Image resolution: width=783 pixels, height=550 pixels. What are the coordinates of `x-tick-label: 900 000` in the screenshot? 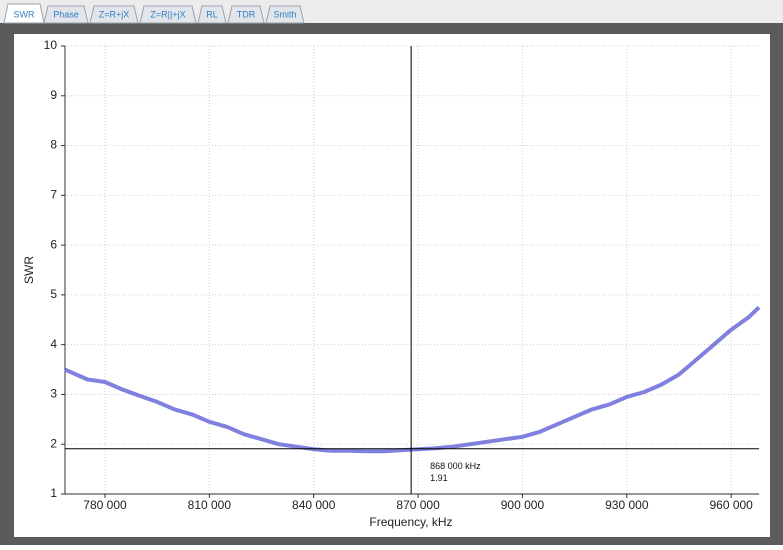 It's located at (523, 505).